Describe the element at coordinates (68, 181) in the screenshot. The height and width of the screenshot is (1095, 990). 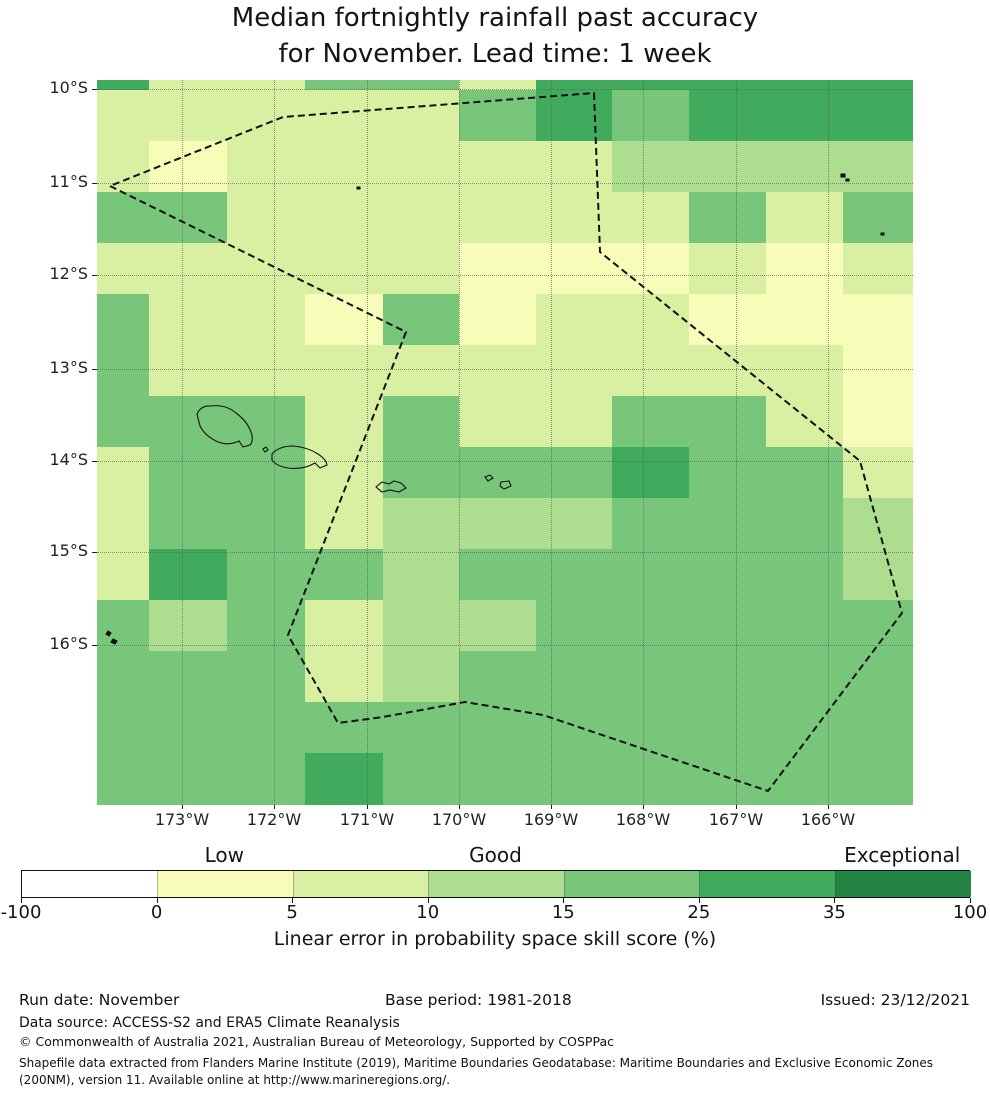
I see `y-axis-tick-label: 11°S` at that location.